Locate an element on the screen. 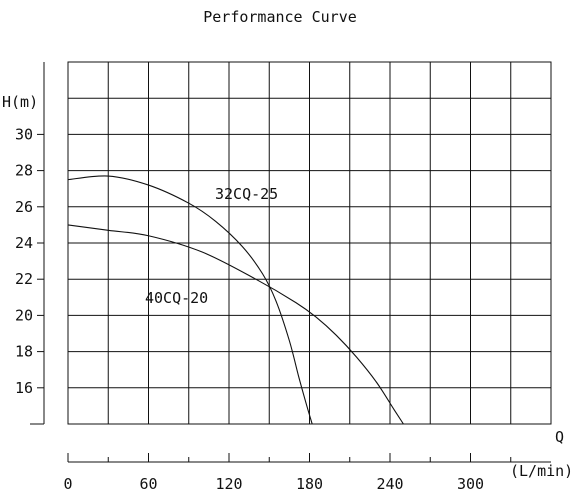 The width and height of the screenshot is (577, 495). y-tick-label: 20 is located at coordinates (24, 315).